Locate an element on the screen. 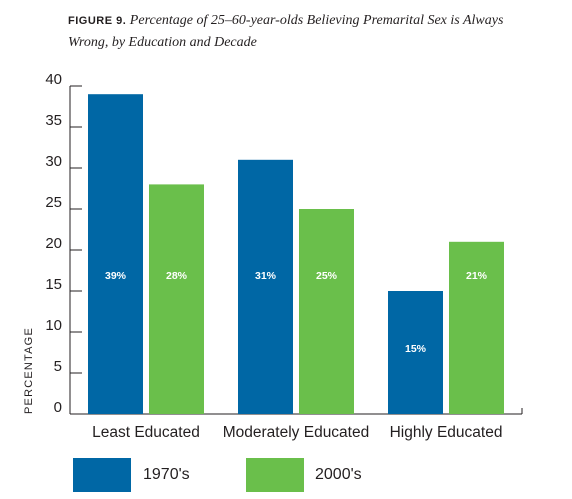  bar-data-label: 25% is located at coordinates (327, 276).